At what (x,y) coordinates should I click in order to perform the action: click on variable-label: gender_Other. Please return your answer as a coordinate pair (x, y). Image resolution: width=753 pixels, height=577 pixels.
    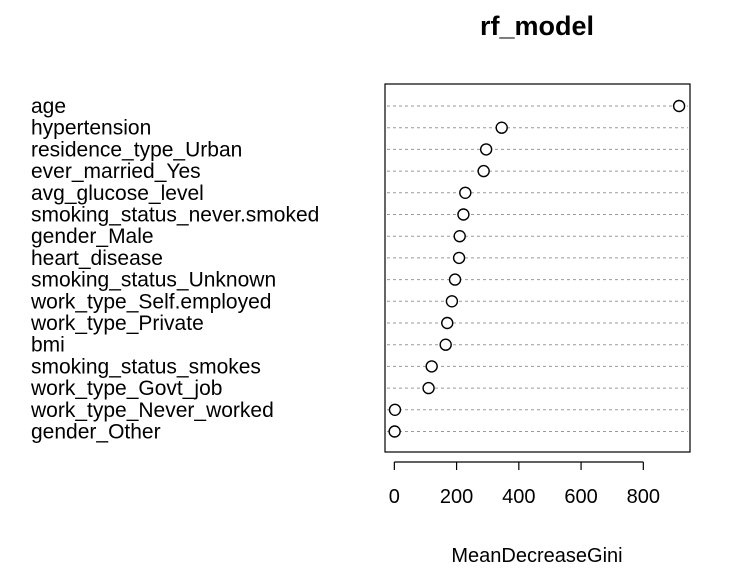
    Looking at the image, I should click on (96, 432).